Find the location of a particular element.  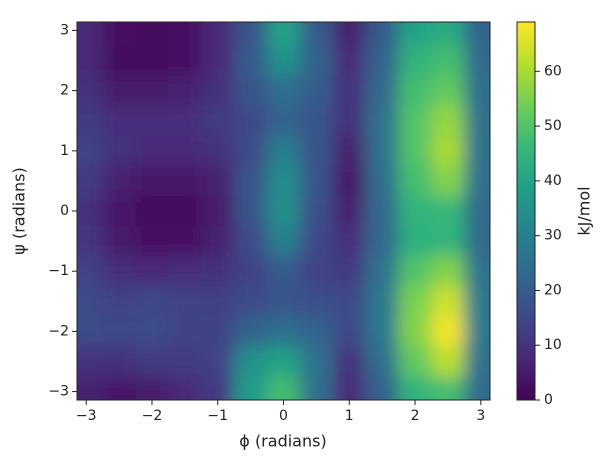

y-tick-label: 0 is located at coordinates (64, 211).